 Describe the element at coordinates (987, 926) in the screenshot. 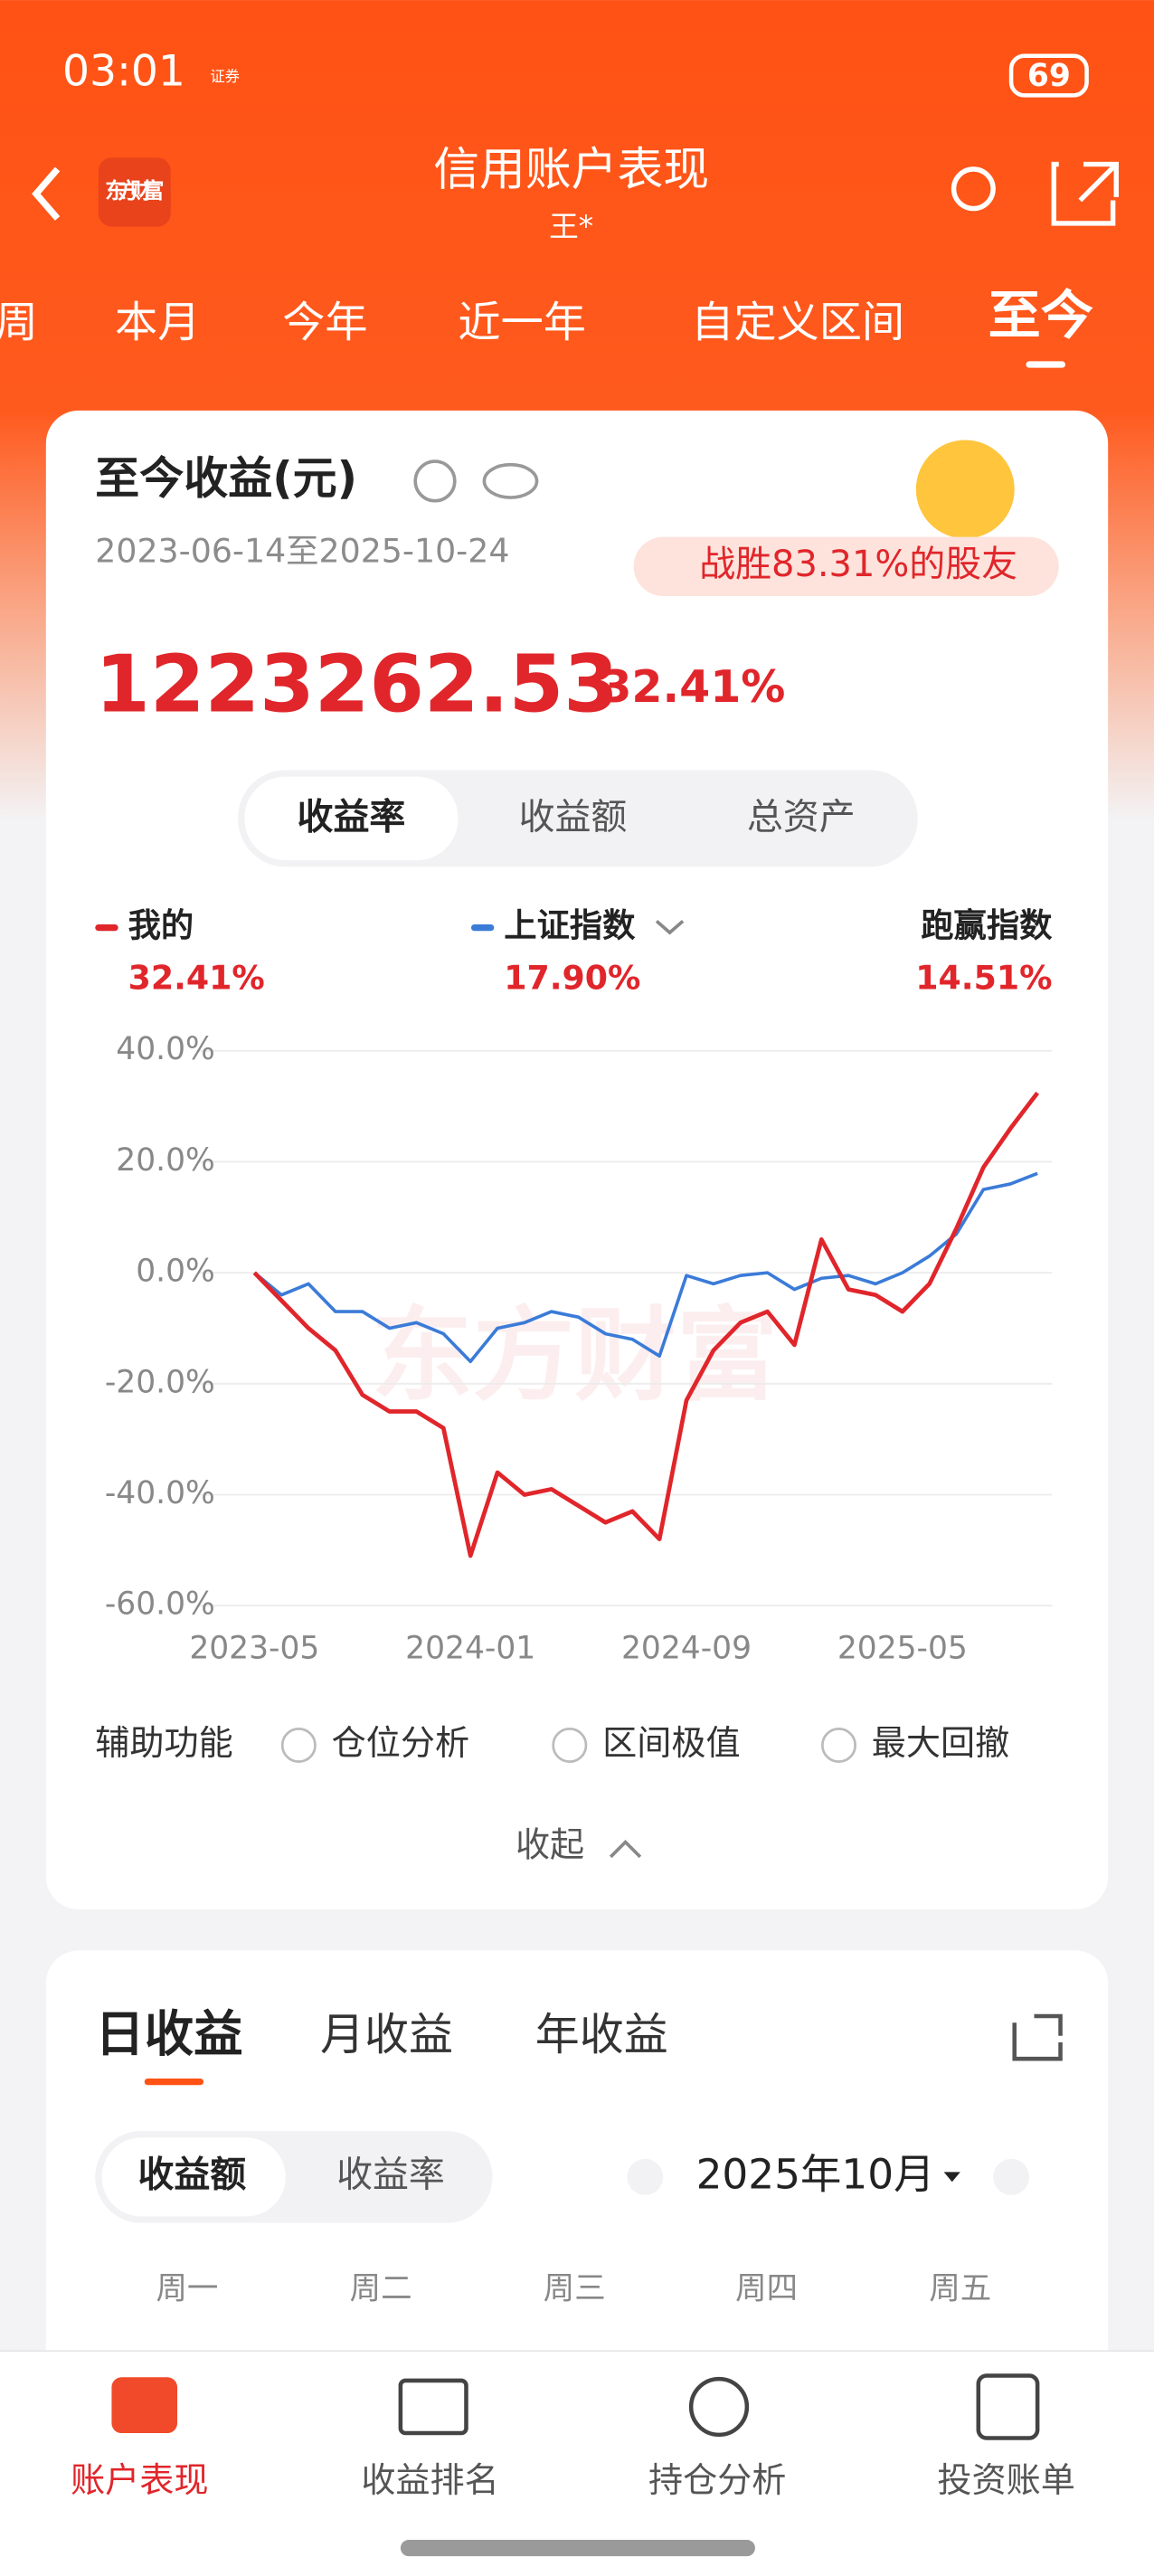

I see `outperform-label: 跑赢指数` at that location.